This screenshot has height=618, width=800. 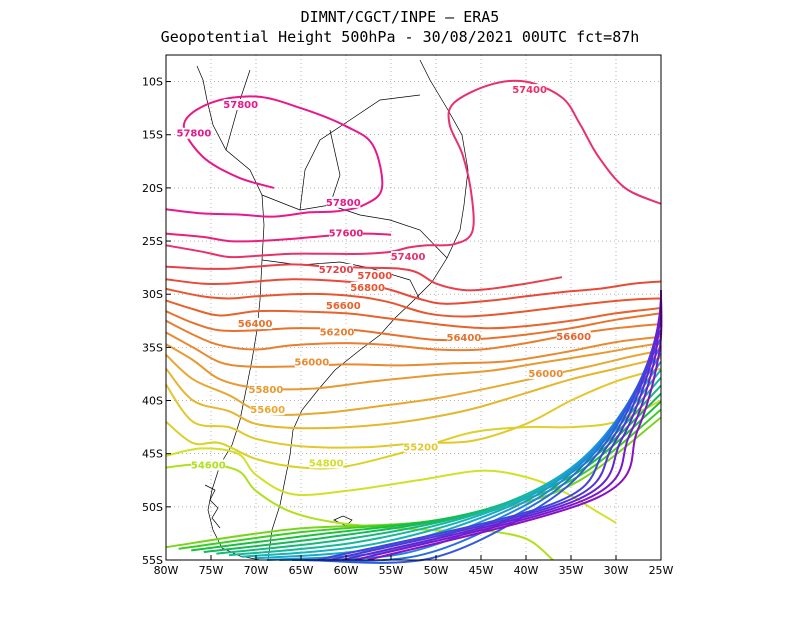 I want to click on contour-label: 56800, so click(x=367, y=288).